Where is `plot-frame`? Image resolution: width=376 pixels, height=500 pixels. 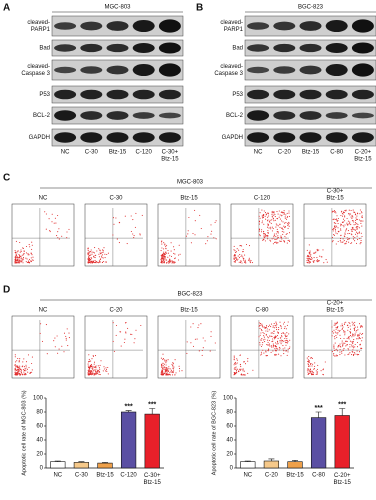
plot-frame is located at coordinates (335, 347).